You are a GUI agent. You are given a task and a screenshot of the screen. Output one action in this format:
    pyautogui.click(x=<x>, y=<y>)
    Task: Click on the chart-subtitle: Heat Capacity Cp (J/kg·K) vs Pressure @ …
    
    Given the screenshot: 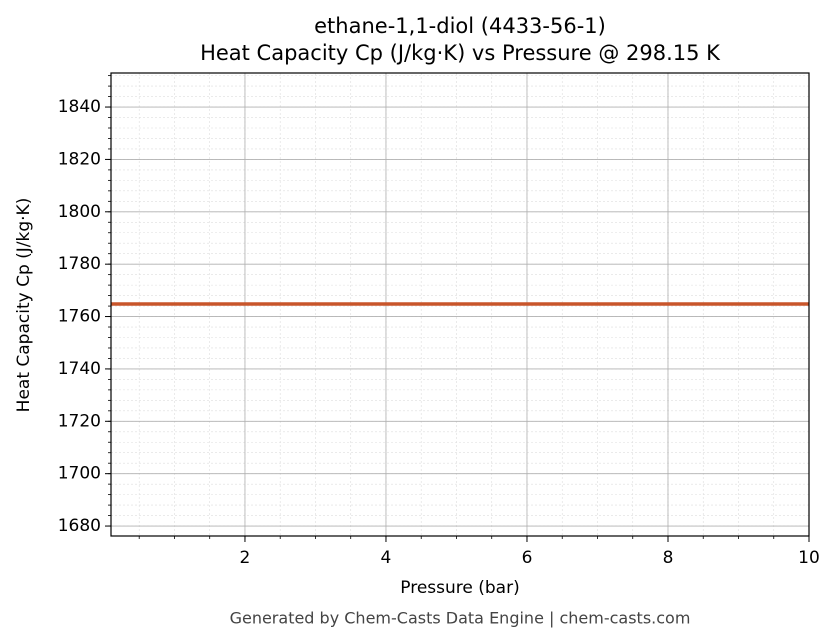 What is the action you would take?
    pyautogui.click(x=460, y=53)
    